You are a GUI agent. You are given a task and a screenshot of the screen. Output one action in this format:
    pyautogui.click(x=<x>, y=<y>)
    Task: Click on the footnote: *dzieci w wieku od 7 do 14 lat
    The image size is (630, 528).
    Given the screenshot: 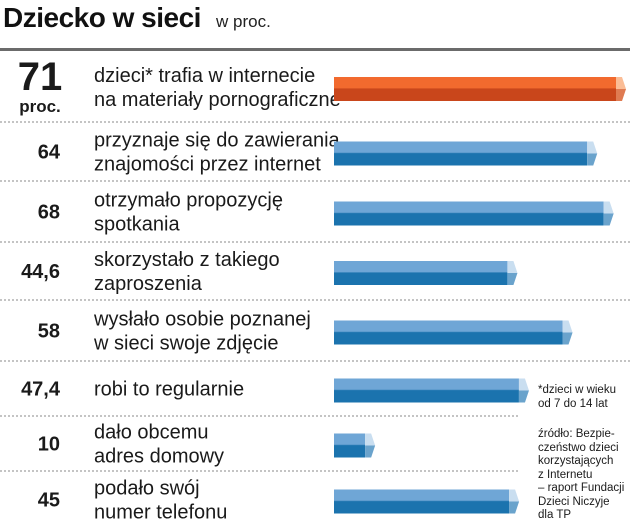 What is the action you would take?
    pyautogui.click(x=577, y=397)
    